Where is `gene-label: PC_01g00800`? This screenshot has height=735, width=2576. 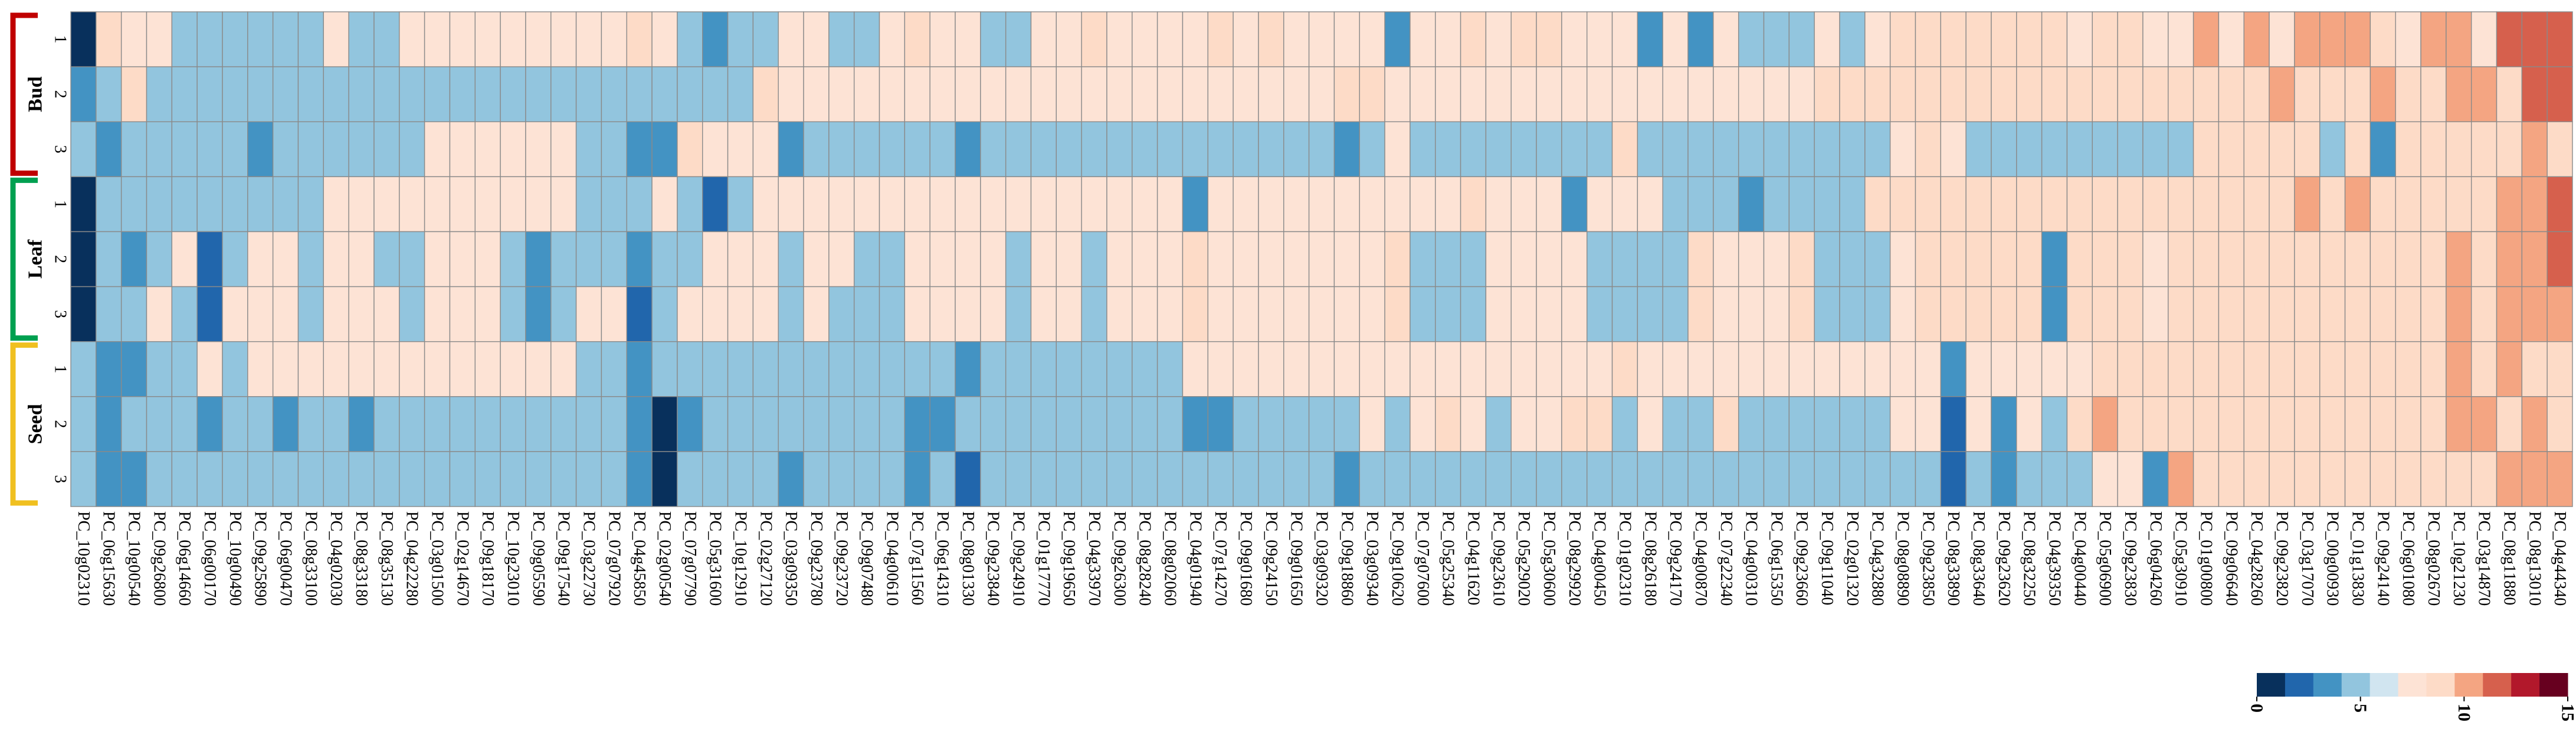 gene-label: PC_01g00800 is located at coordinates (2206, 559).